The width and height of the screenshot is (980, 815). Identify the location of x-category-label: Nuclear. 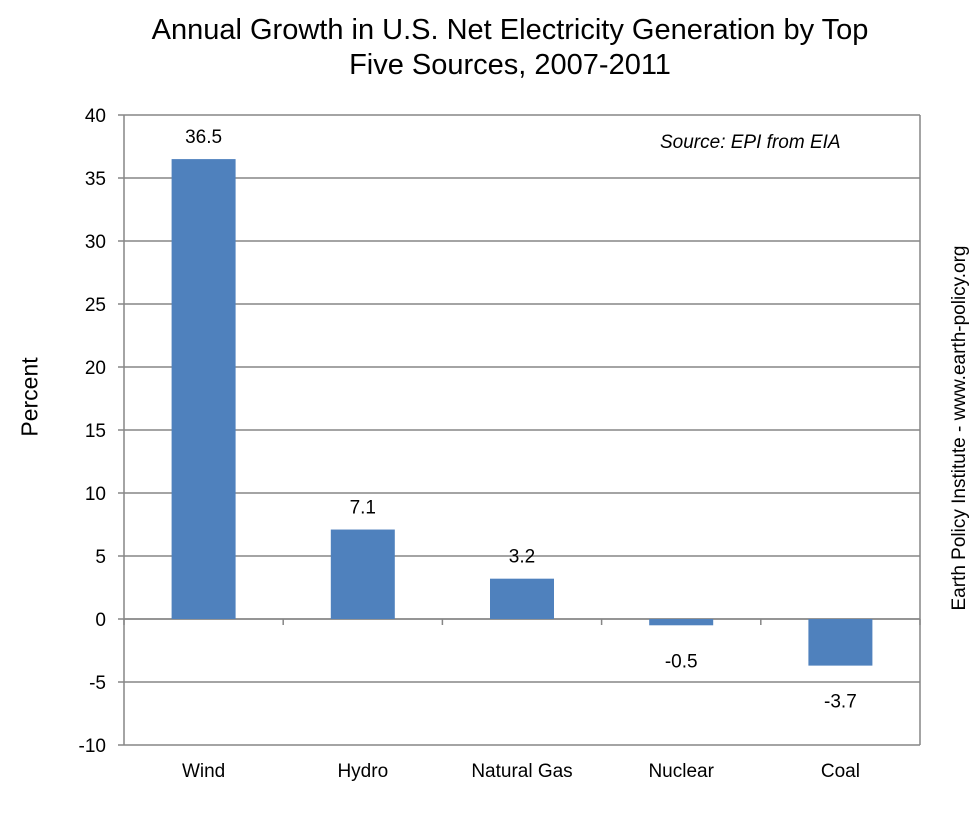
(681, 771).